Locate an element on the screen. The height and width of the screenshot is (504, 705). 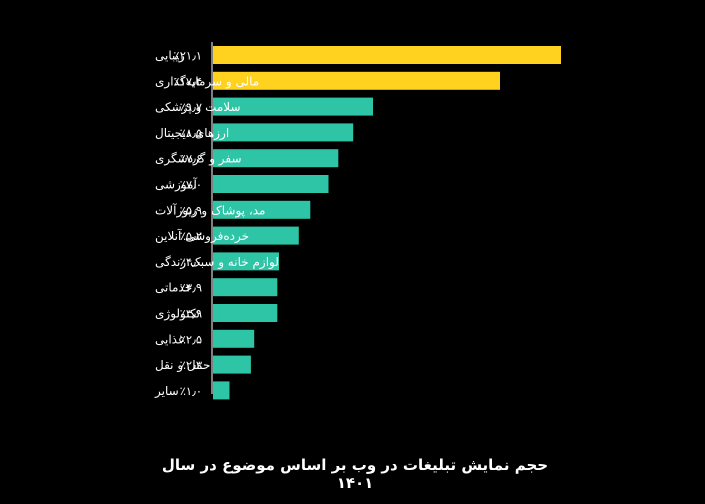
value-label: ٪۵٫۹ is located at coordinates (191, 210).